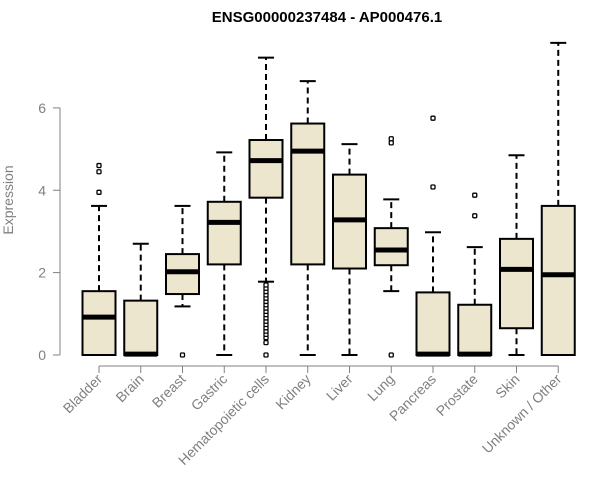  I want to click on y-axis: 0 2 4 6, so click(49, 231).